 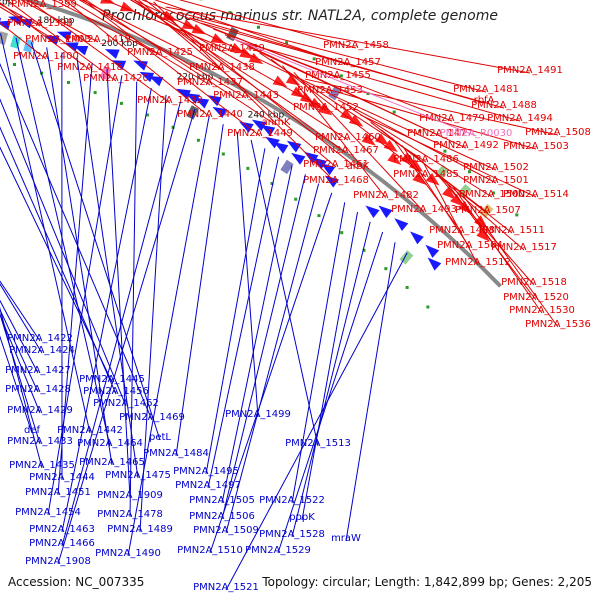 I want to click on gene-label: PMN2A_1509, so click(x=226, y=530).